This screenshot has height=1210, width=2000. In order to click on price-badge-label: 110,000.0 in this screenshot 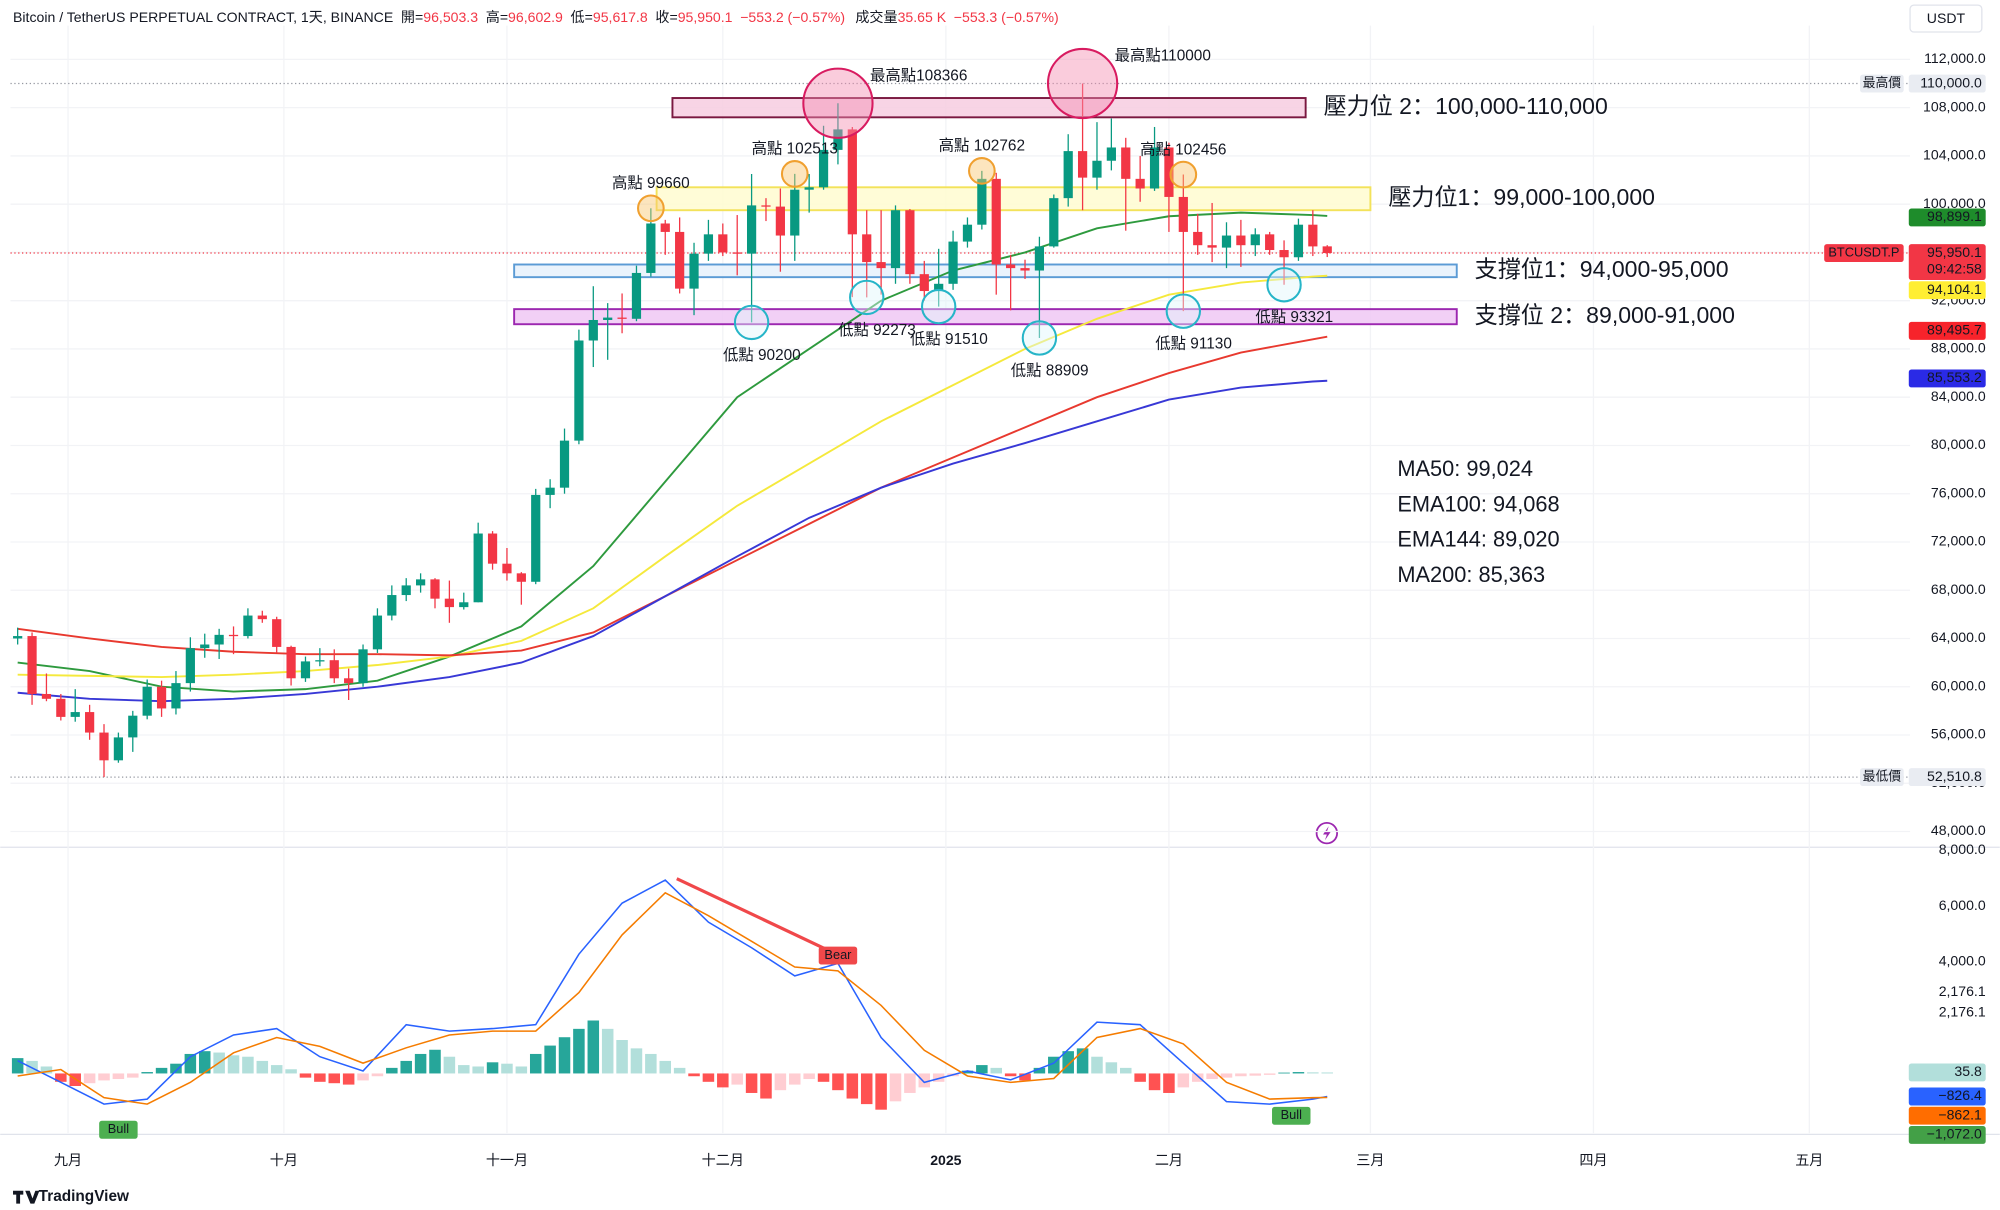, I will do `click(1951, 82)`.